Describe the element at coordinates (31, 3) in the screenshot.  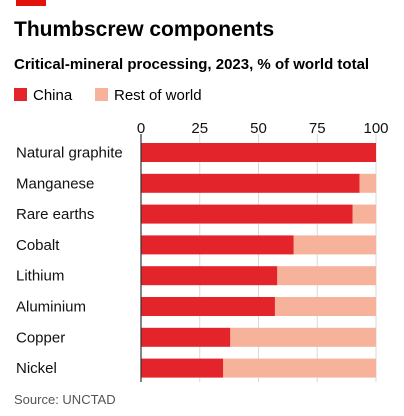
I see `accent-bar` at that location.